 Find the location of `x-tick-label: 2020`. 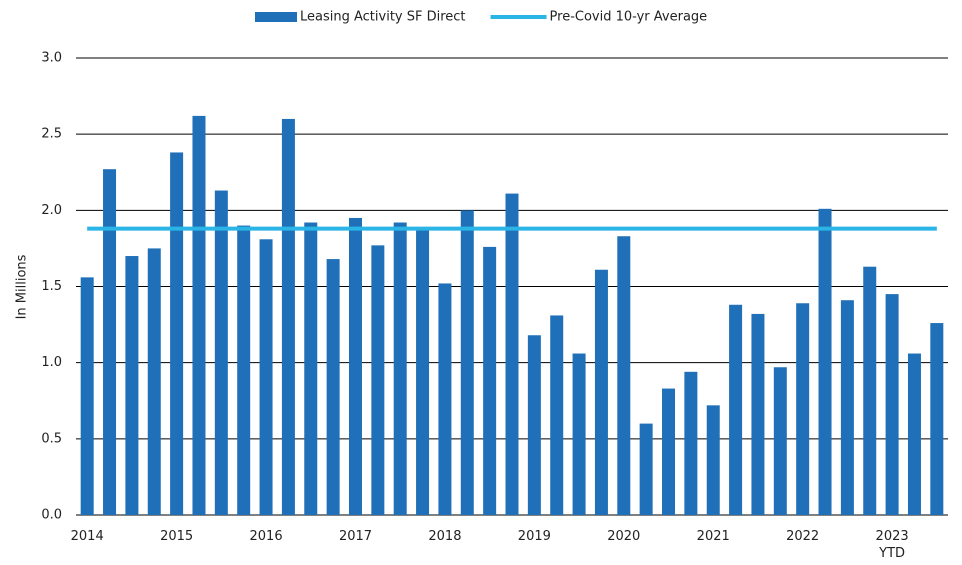

x-tick-label: 2020 is located at coordinates (624, 536).